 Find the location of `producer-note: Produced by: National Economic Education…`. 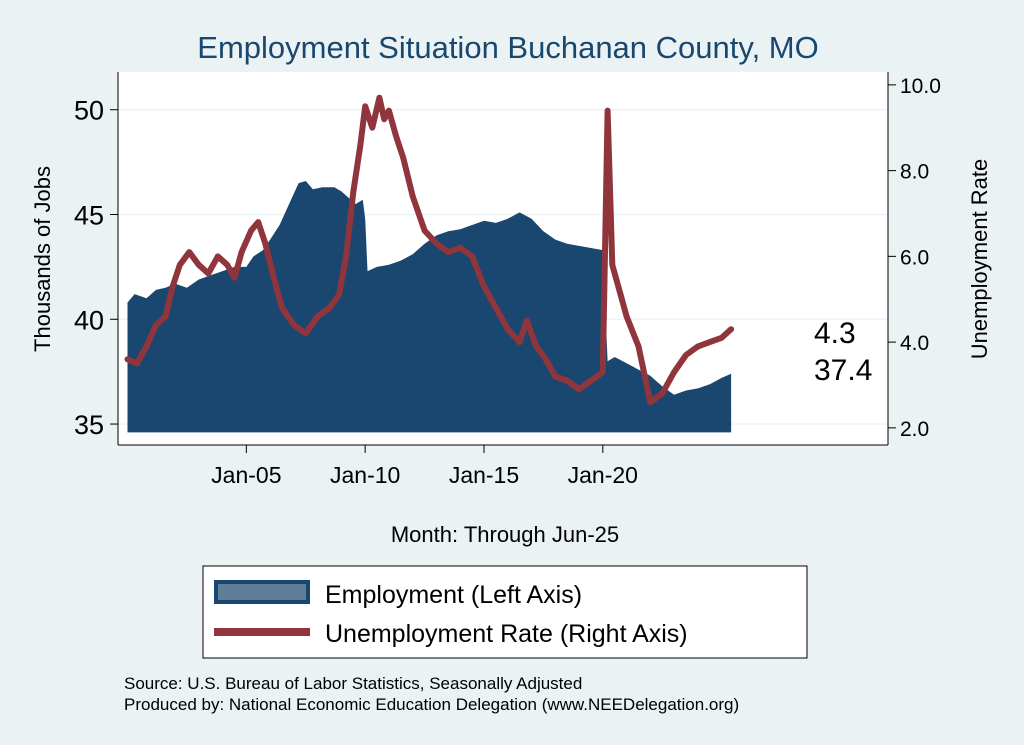

producer-note: Produced by: National Economic Education… is located at coordinates (431, 704).